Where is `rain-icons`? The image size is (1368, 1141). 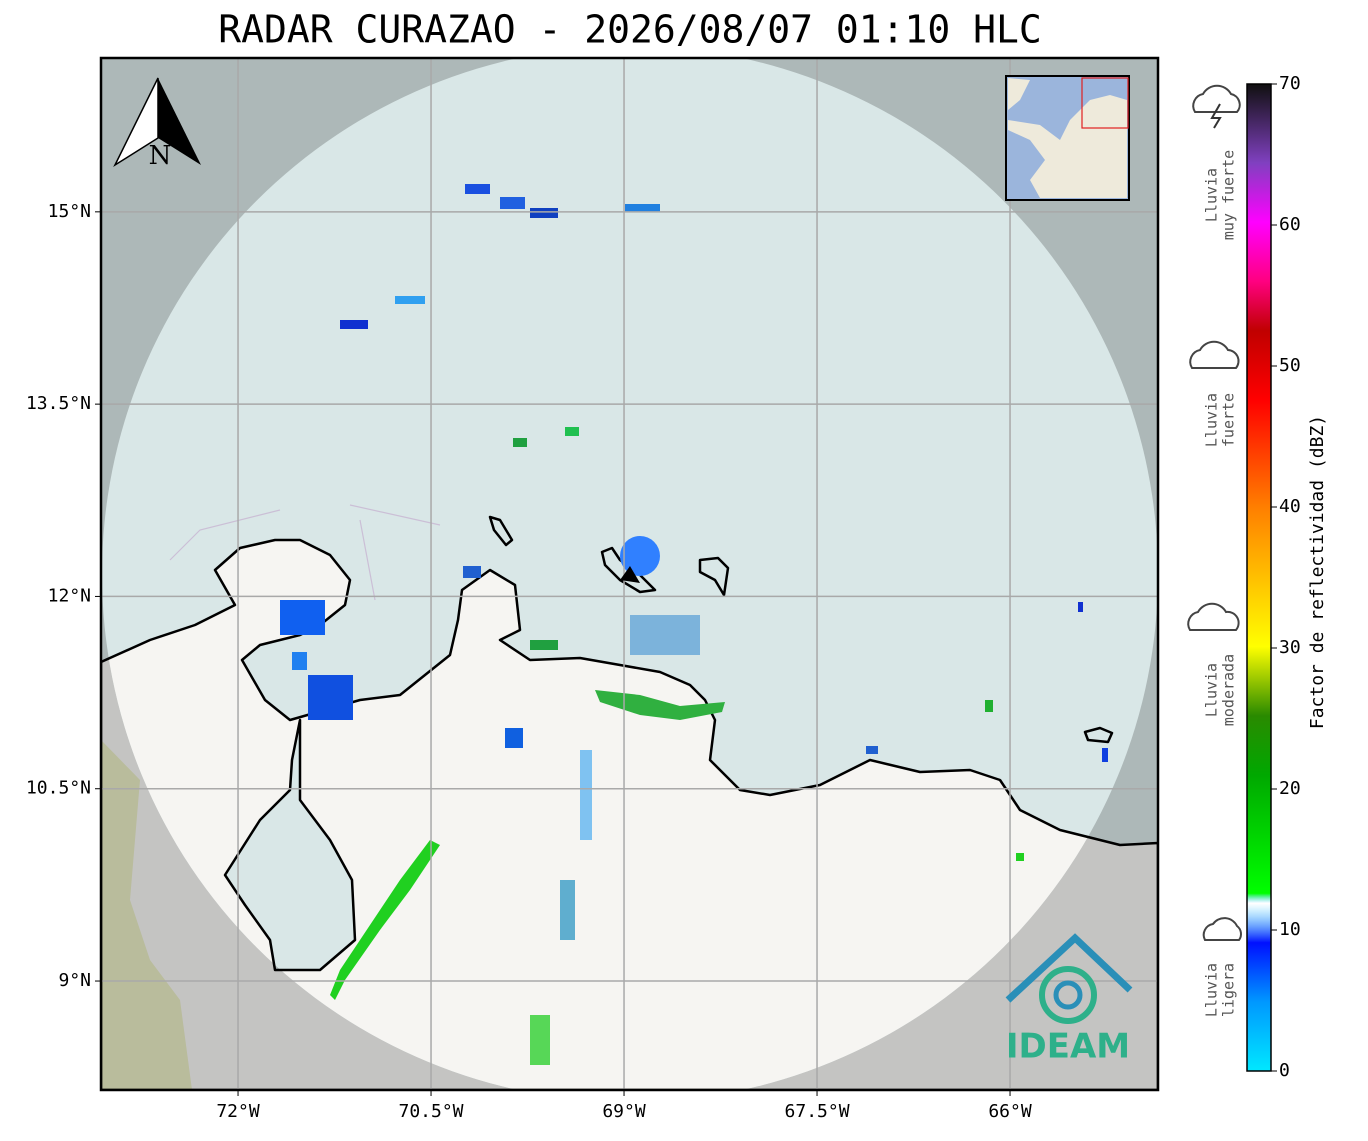
rain-icons is located at coordinates (1214, 512).